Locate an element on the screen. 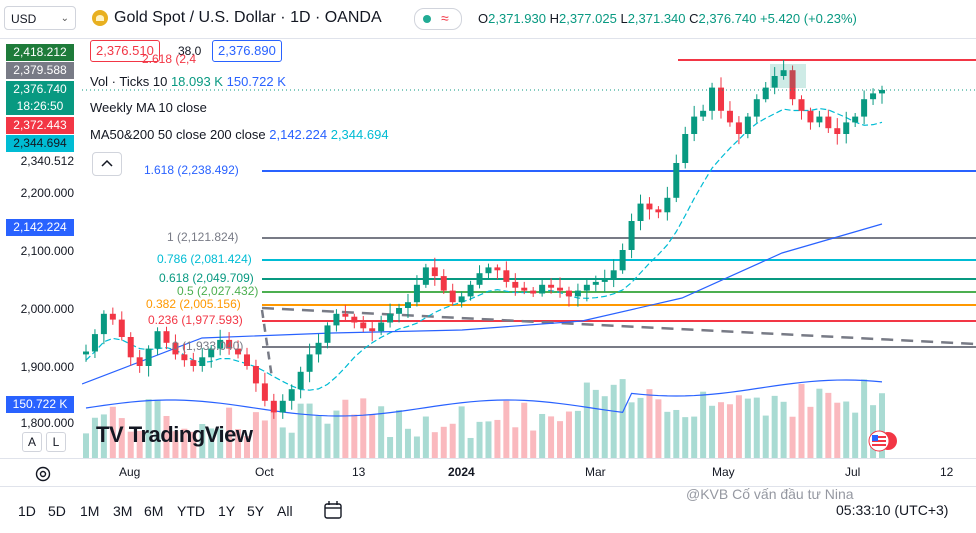 The width and height of the screenshot is (976, 533). volume-legend: Vol · Ticks 10 18.093 K 150.722 K is located at coordinates (188, 81).